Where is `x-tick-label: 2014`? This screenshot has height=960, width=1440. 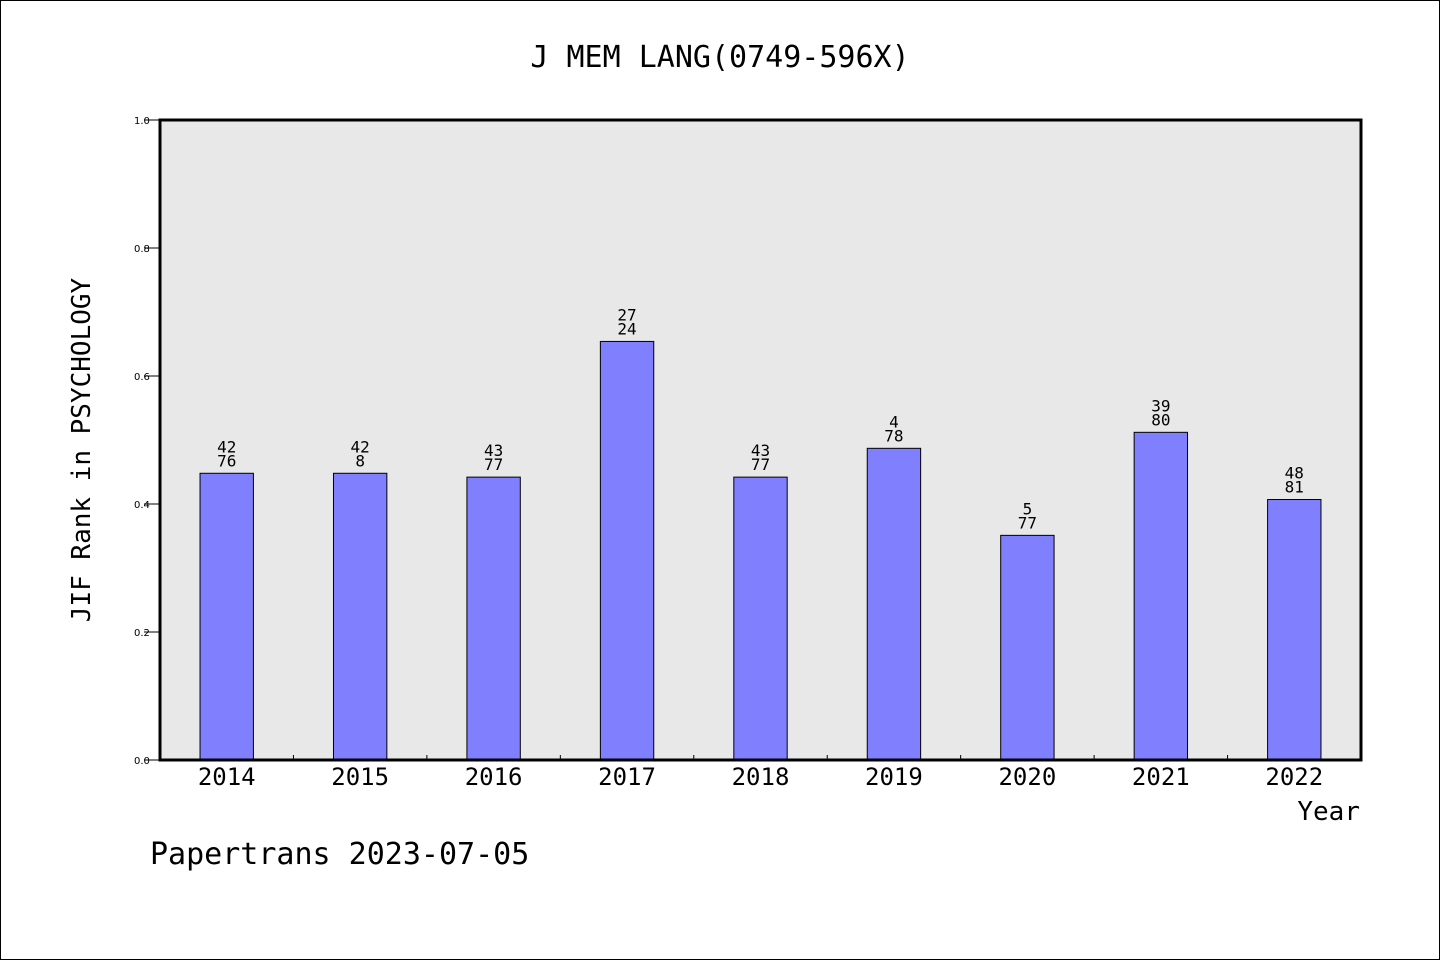
x-tick-label: 2014 is located at coordinates (227, 777).